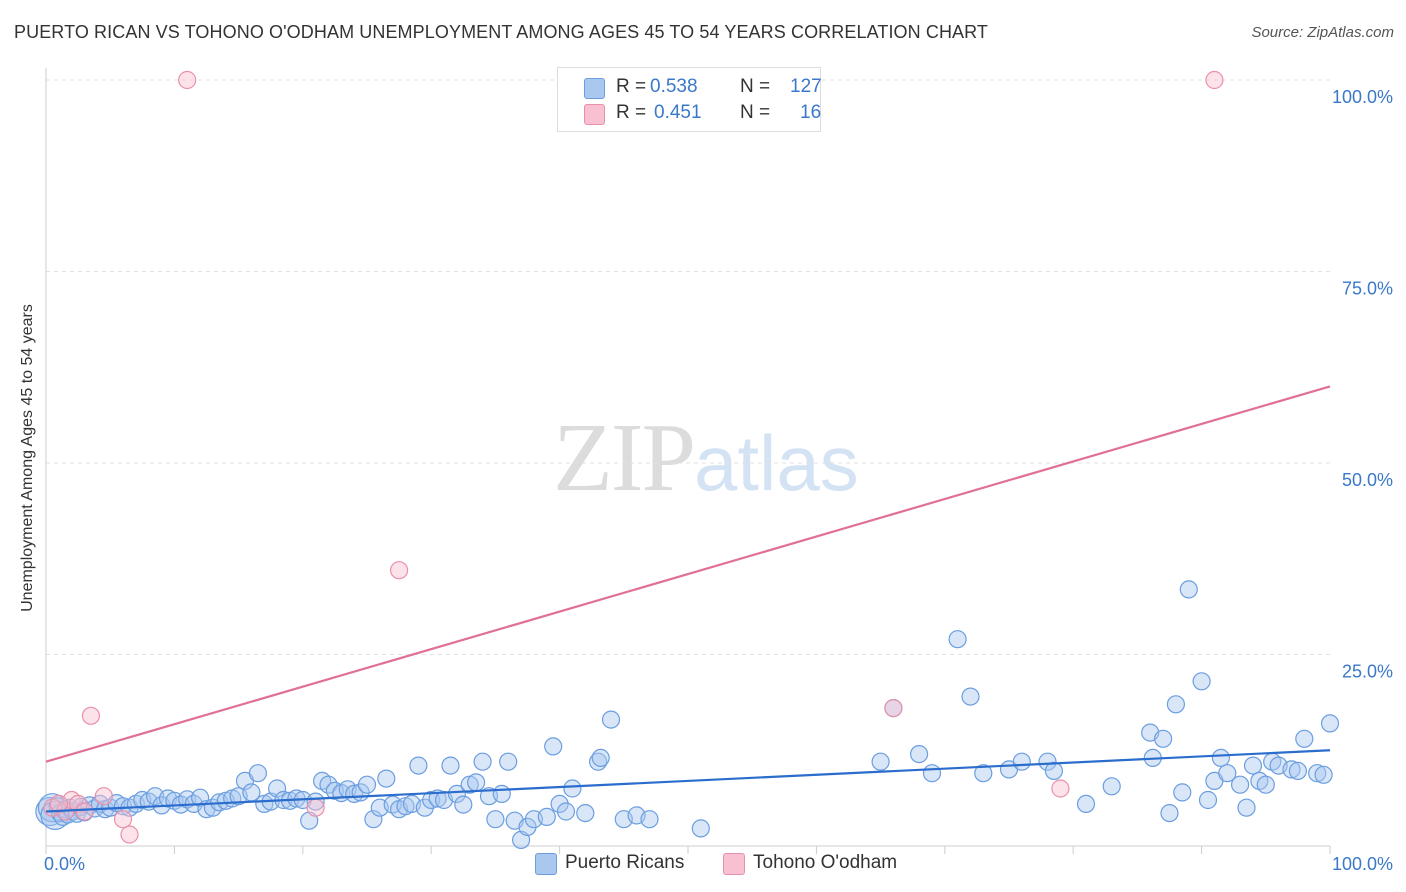  What do you see at coordinates (1322, 32) in the screenshot?
I see `source-label: Source: ZipAtlas.com` at bounding box center [1322, 32].